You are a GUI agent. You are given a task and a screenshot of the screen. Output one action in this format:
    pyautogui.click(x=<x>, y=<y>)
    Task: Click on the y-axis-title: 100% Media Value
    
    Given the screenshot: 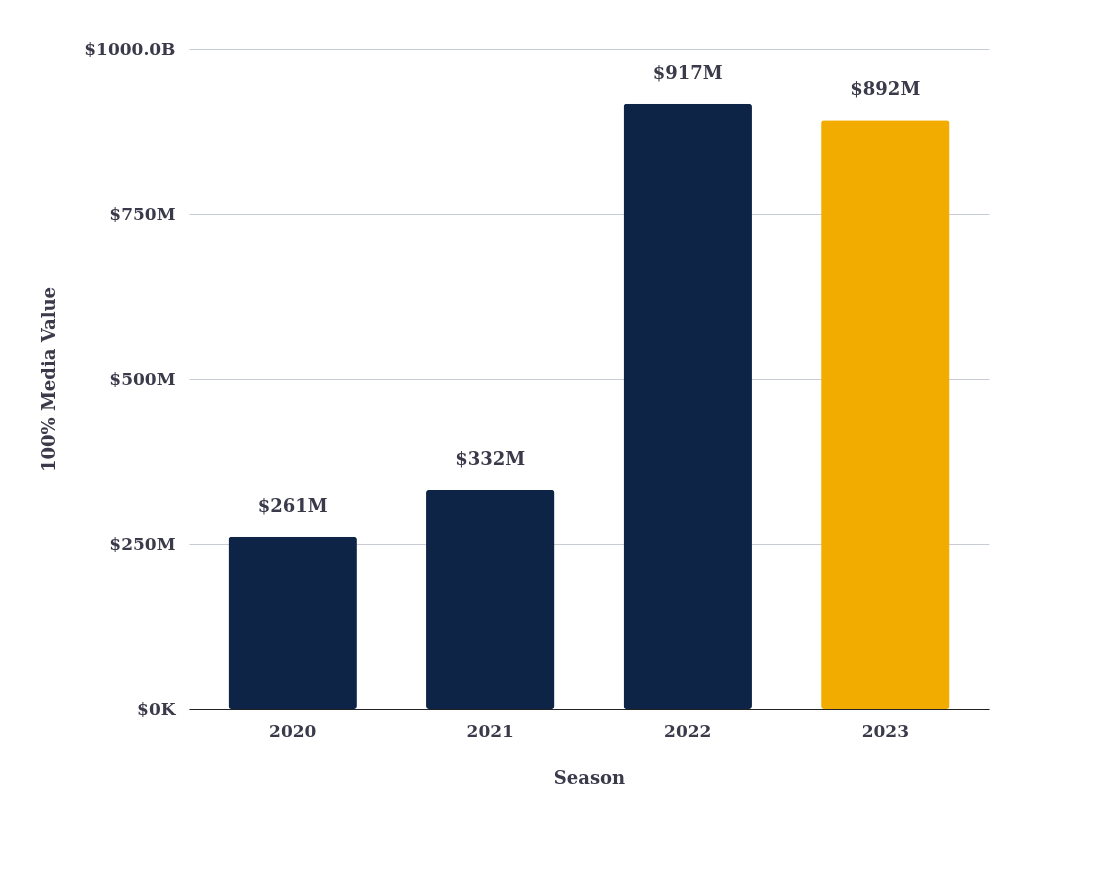 What is the action you would take?
    pyautogui.click(x=49, y=379)
    